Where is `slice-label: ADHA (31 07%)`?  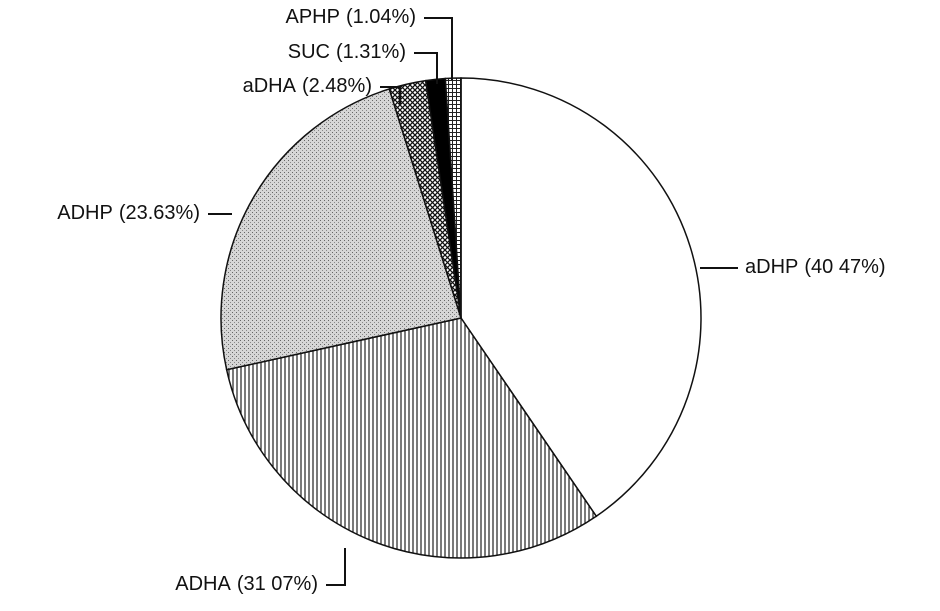
slice-label: ADHA (31 07%) is located at coordinates (246, 584).